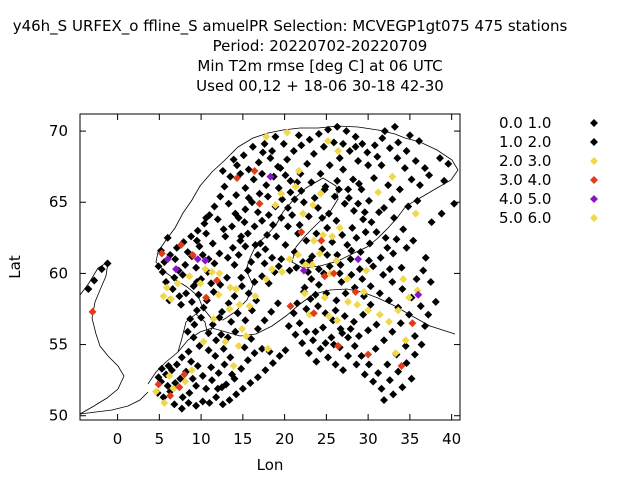  What do you see at coordinates (409, 439) in the screenshot?
I see `x-tick-label: 35` at bounding box center [409, 439].